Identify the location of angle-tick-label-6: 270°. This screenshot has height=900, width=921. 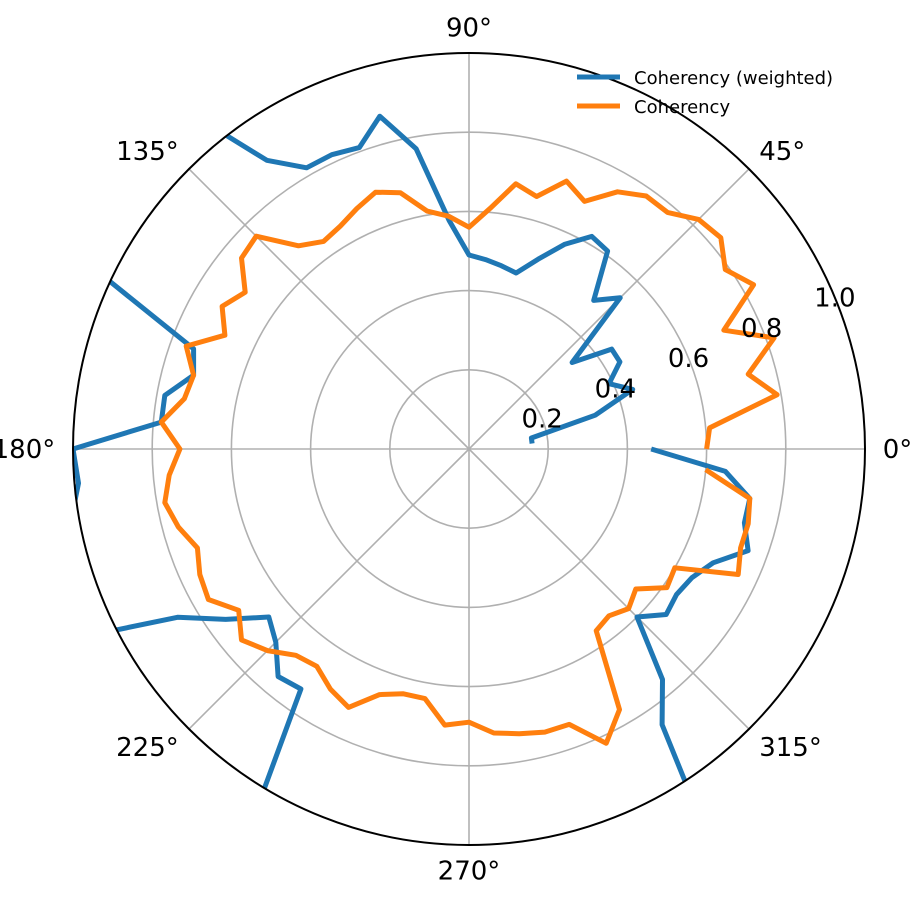
(469, 872).